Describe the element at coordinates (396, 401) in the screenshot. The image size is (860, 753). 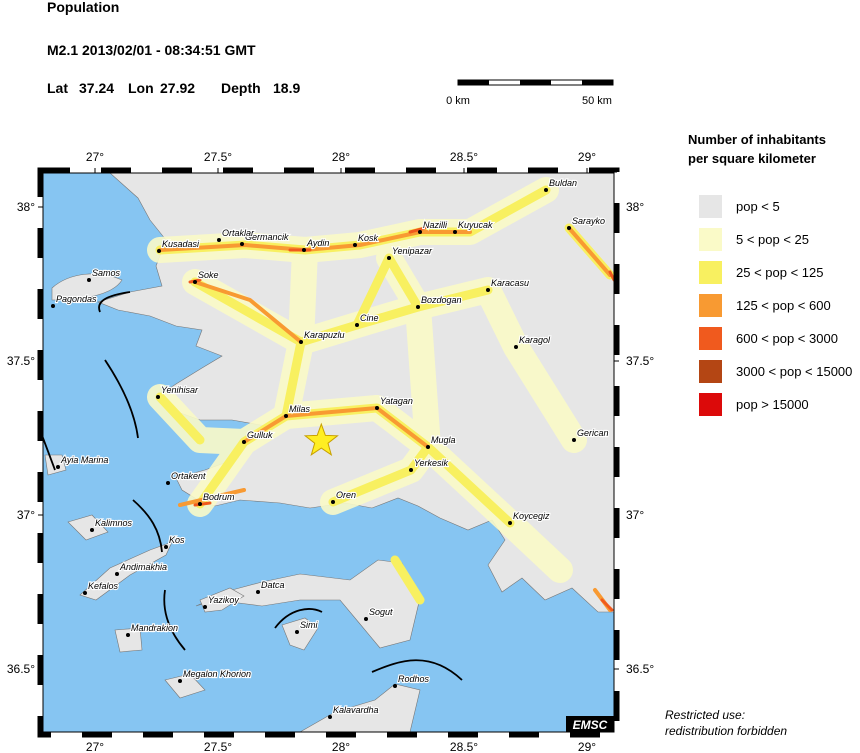
I see `town-label: Yatagan` at that location.